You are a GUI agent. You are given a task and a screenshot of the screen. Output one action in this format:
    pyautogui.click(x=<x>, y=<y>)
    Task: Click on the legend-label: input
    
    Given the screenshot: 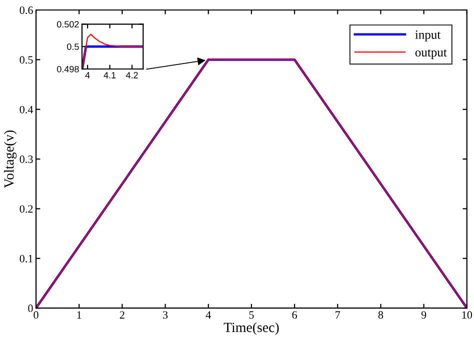 What is the action you would take?
    pyautogui.click(x=428, y=36)
    